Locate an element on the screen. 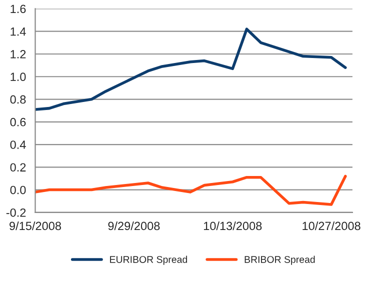  y-tick-label: 0.0 is located at coordinates (18, 190).